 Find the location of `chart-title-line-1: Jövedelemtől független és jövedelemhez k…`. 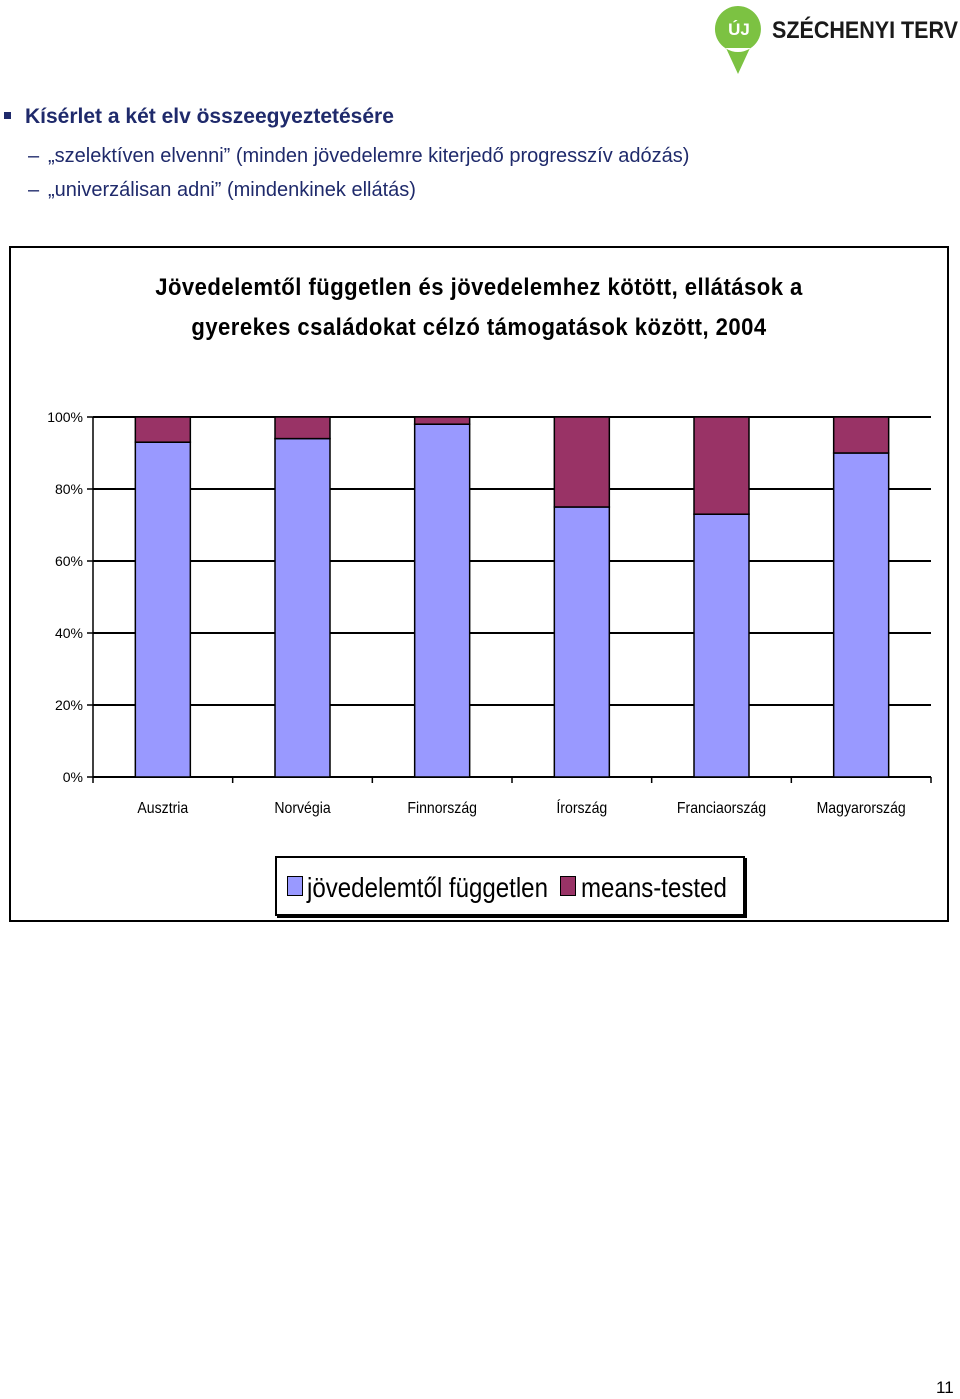

chart-title-line-1: Jövedelemtől független és jövedelemhez k… is located at coordinates (479, 287).